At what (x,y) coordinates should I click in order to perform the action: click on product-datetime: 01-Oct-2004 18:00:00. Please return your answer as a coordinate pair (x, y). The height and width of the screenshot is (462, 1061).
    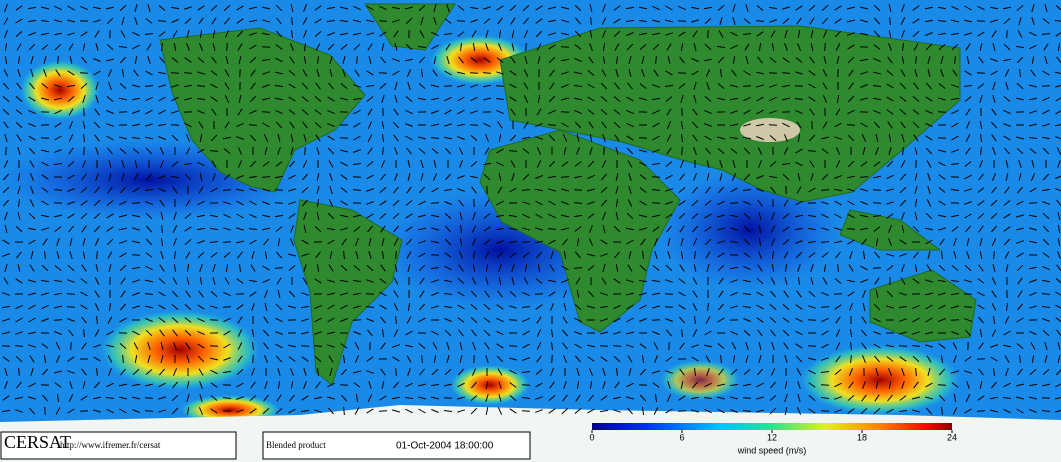
    Looking at the image, I should click on (445, 446).